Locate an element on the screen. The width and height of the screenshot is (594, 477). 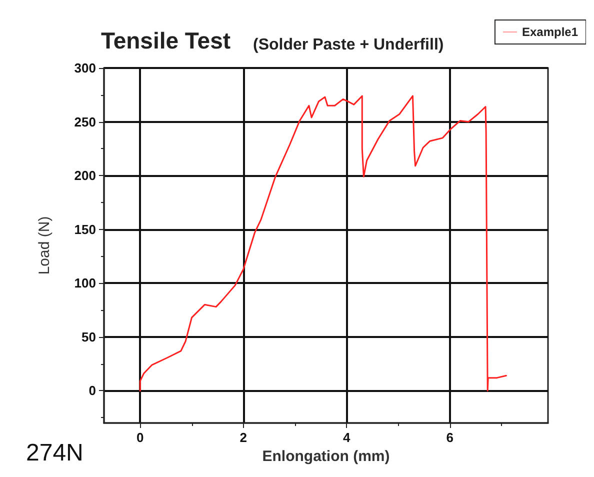
x-tick-label: 2 is located at coordinates (244, 437).